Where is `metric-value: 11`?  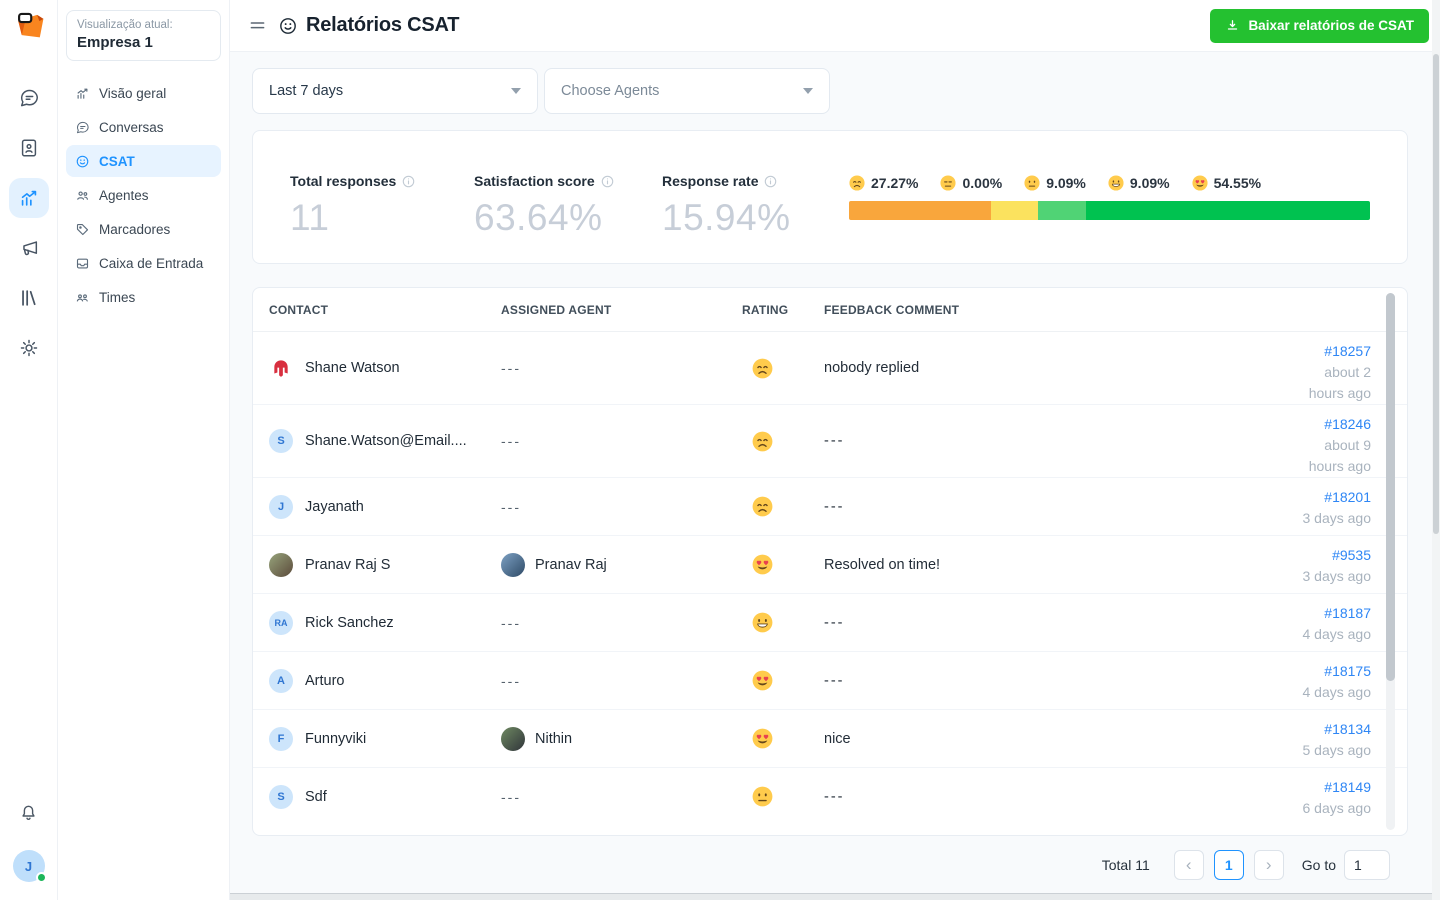
metric-value: 11 is located at coordinates (310, 217).